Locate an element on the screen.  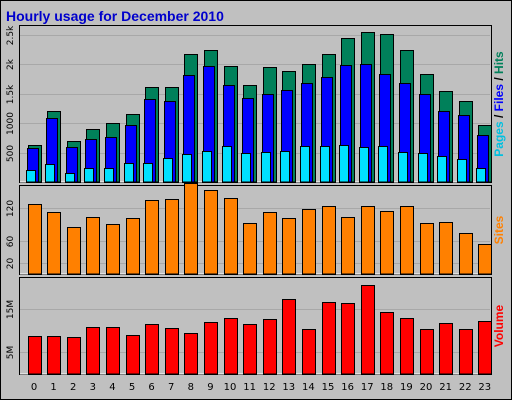
panel-label-part: Volume is located at coordinates (499, 325).